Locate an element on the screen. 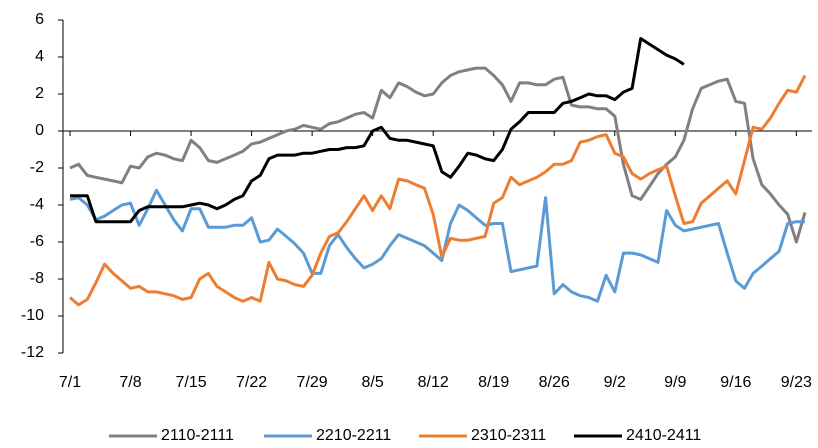  x-tick-label: 7/22 is located at coordinates (251, 382).